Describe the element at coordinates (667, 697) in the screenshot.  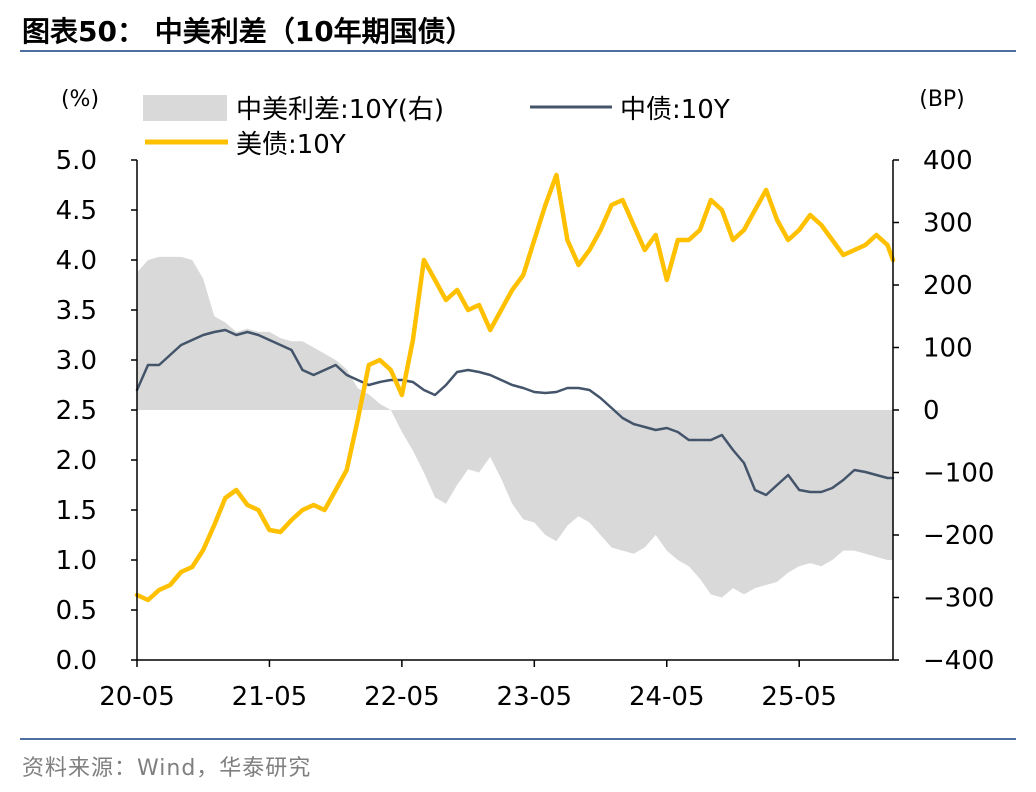
I see `x-tick-label: 24-05` at that location.